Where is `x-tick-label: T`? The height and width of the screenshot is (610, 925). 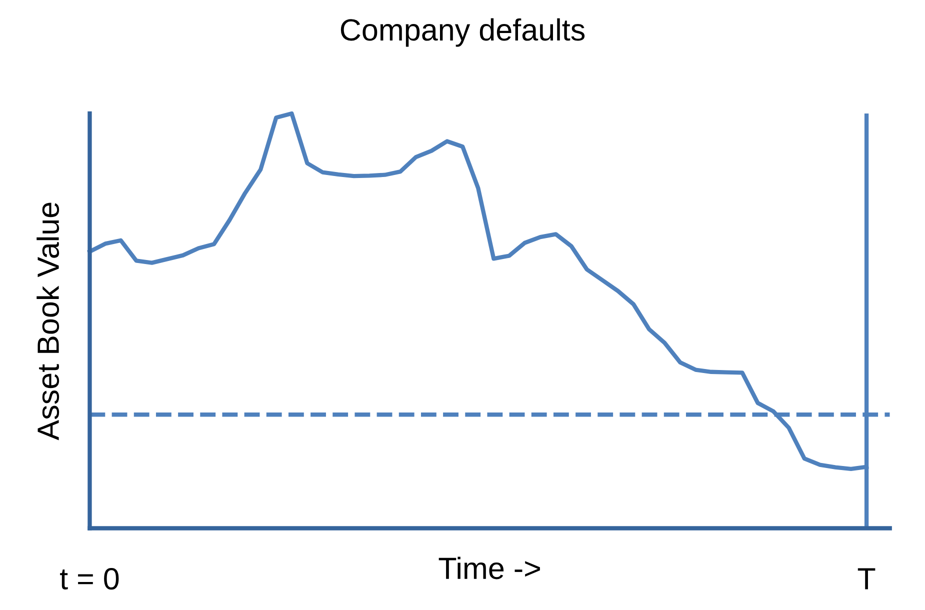 x-tick-label: T is located at coordinates (867, 579).